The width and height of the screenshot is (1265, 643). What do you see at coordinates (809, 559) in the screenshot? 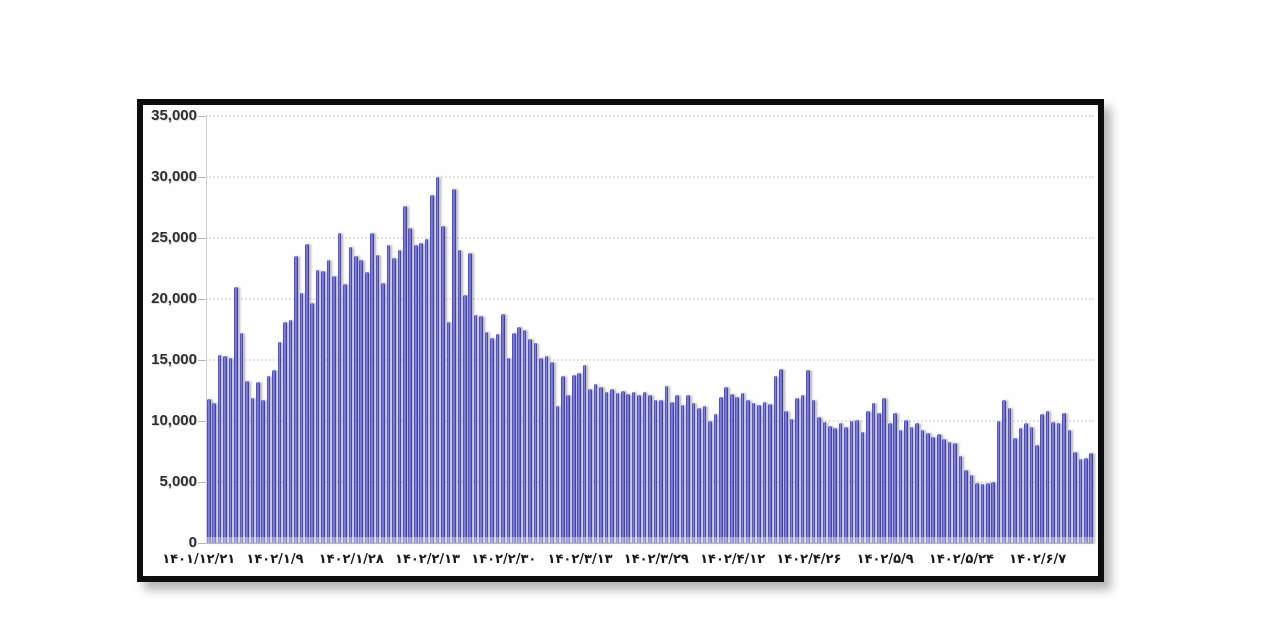
I see `x-axis-label: ۱۴۰۲/۴/۲۶` at bounding box center [809, 559].